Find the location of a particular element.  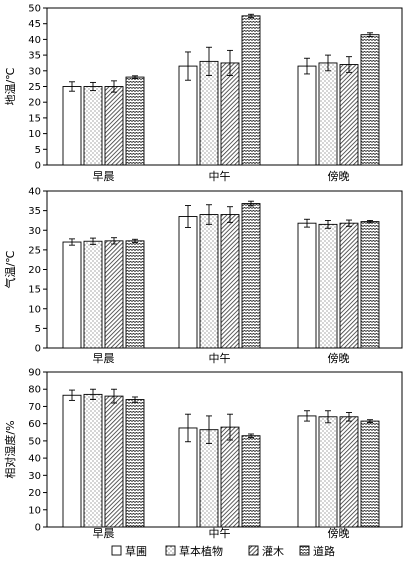

y-tick-label: 90 is located at coordinates (34, 373).